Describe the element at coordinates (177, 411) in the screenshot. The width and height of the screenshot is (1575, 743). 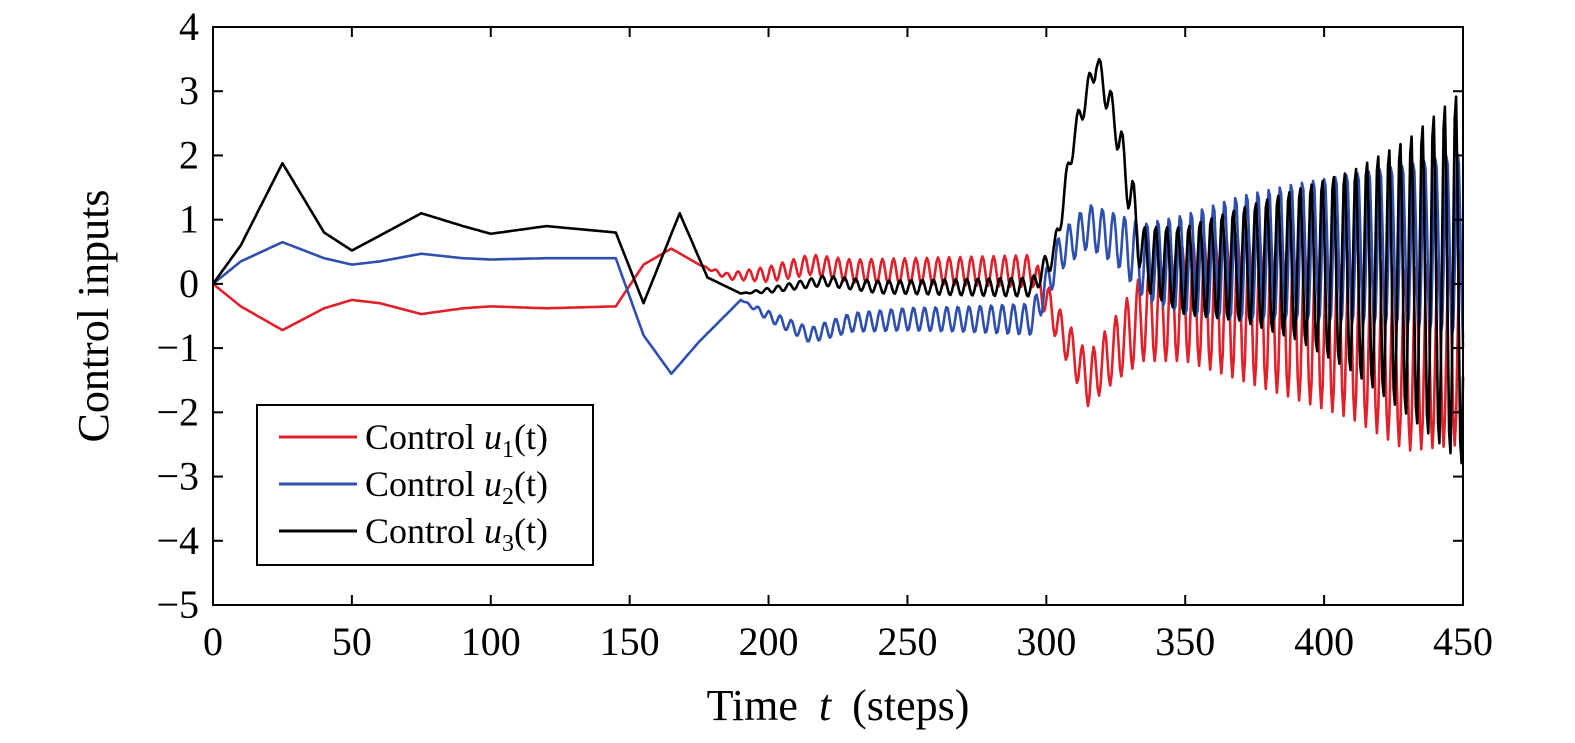
I see `y-tick-label: −2` at that location.